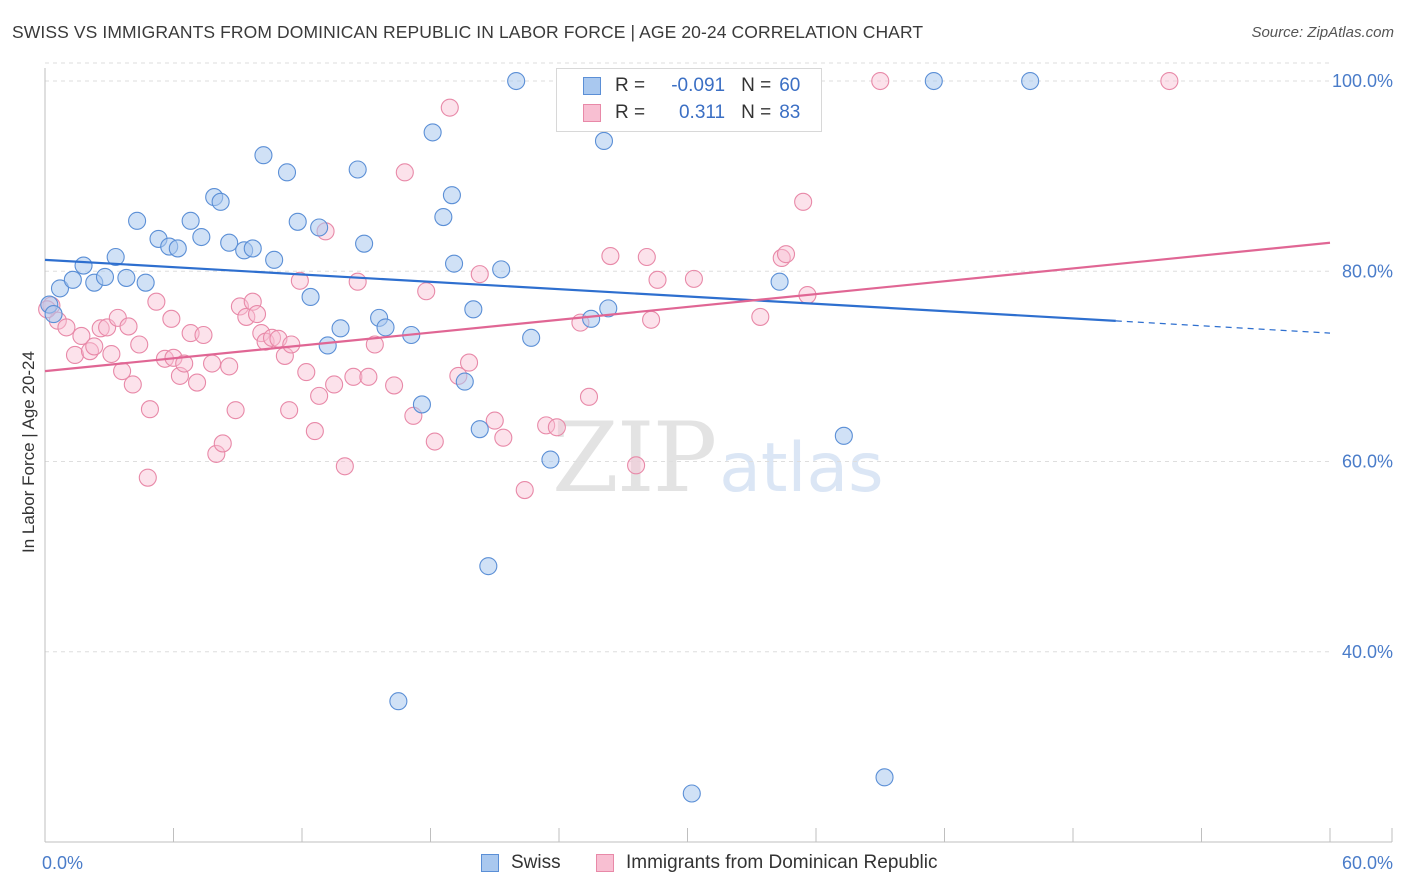  What do you see at coordinates (1322, 32) in the screenshot?
I see `source-credit: Source: ZipAtlas.com` at bounding box center [1322, 32].